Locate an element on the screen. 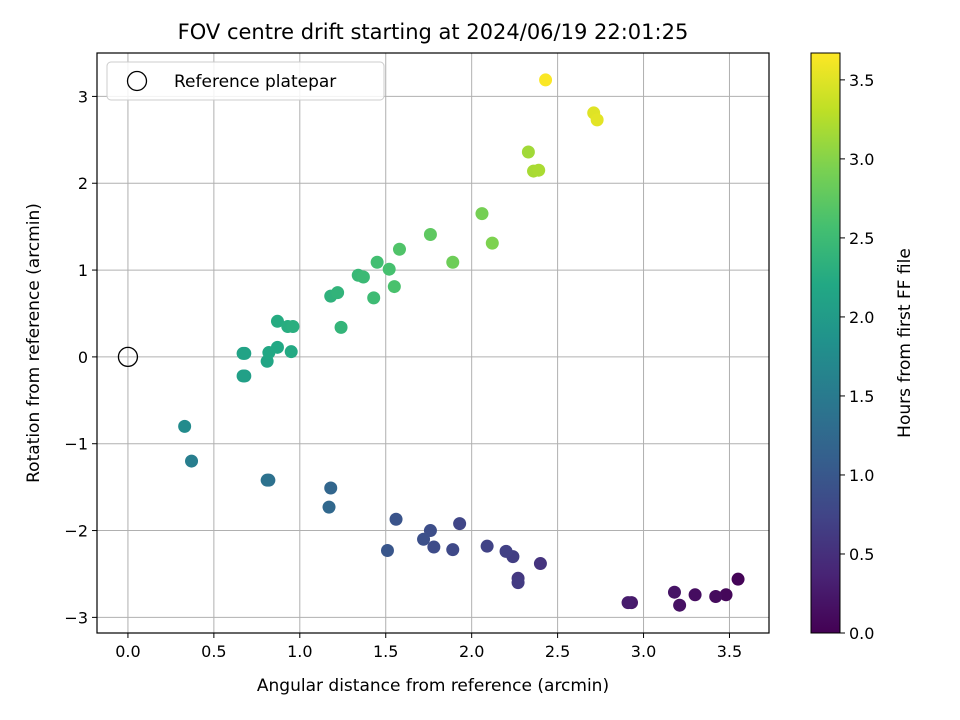  y-tick-label: −2 is located at coordinates (76, 531).